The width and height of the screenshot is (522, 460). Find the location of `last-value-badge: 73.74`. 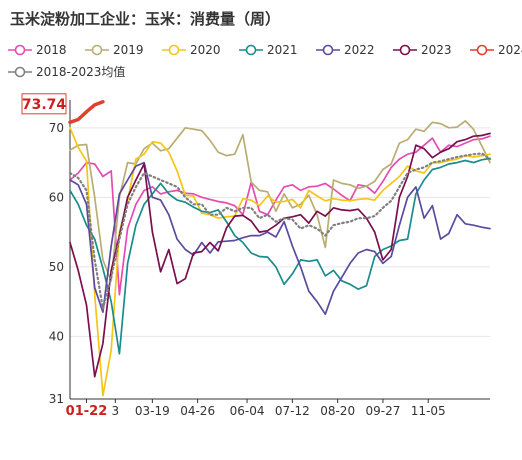

last-value-badge: 73.74 is located at coordinates (44, 104).